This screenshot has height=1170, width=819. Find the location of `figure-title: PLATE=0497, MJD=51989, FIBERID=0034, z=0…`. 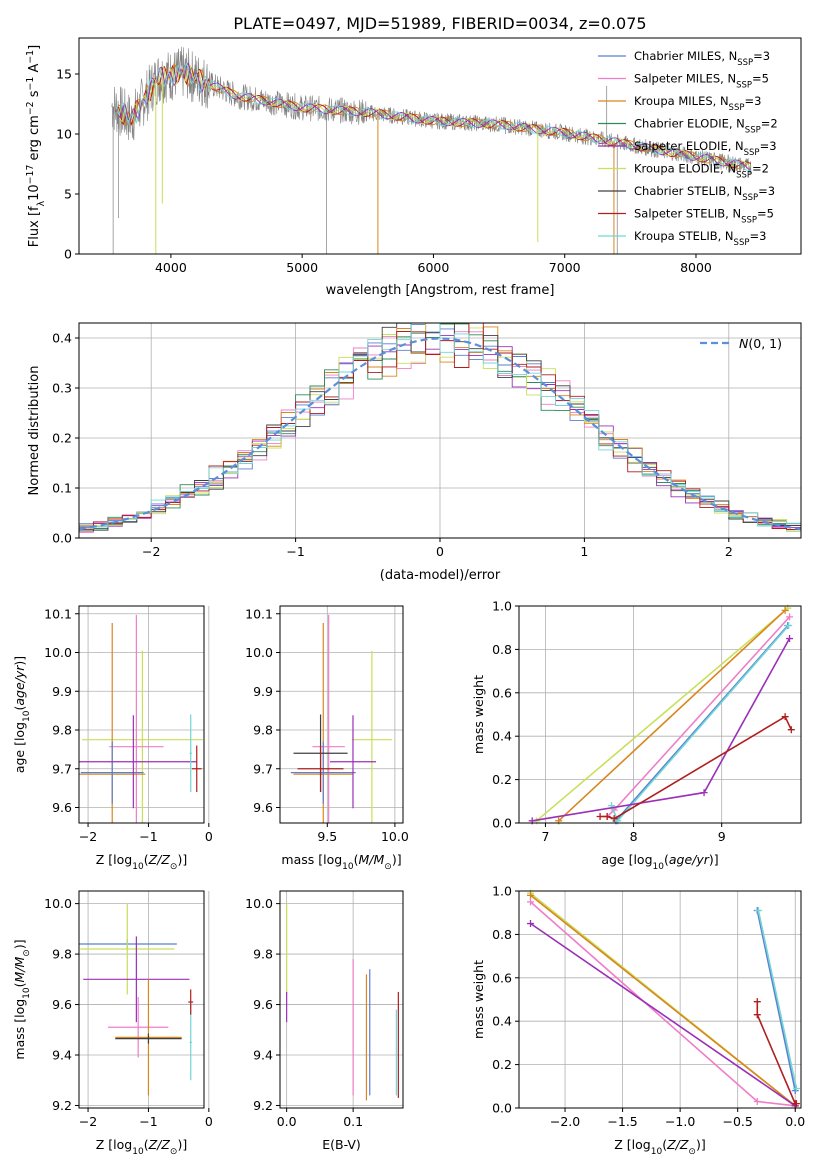

figure-title: PLATE=0497, MJD=51989, FIBERID=0034, z=0… is located at coordinates (439, 23).